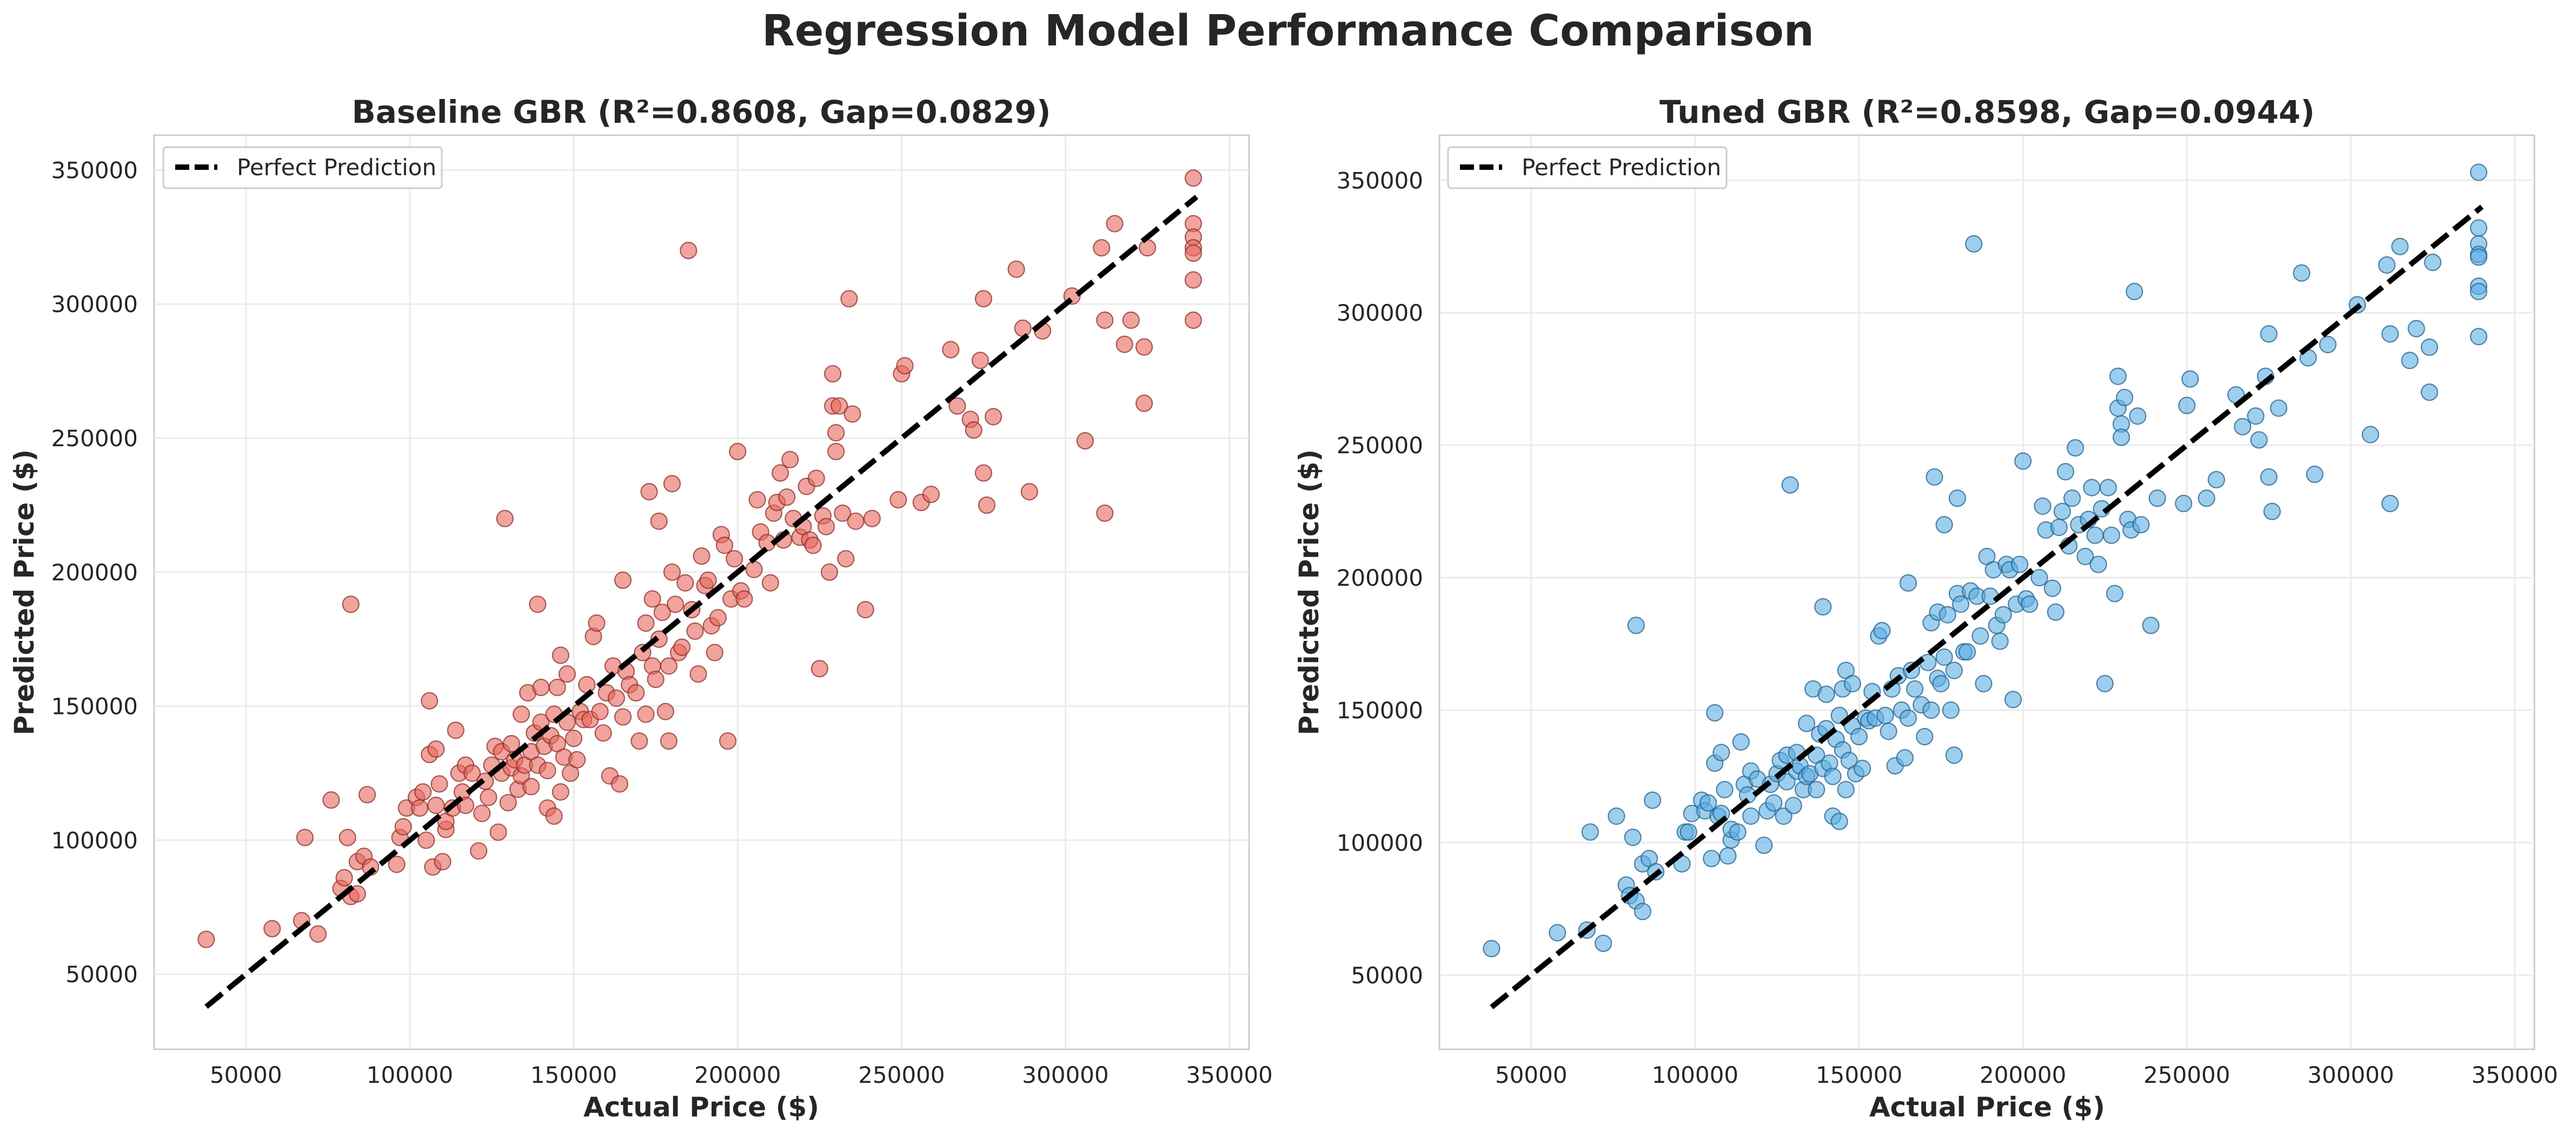  Describe the element at coordinates (94, 304) in the screenshot. I see `y-tick-label: 300000` at that location.